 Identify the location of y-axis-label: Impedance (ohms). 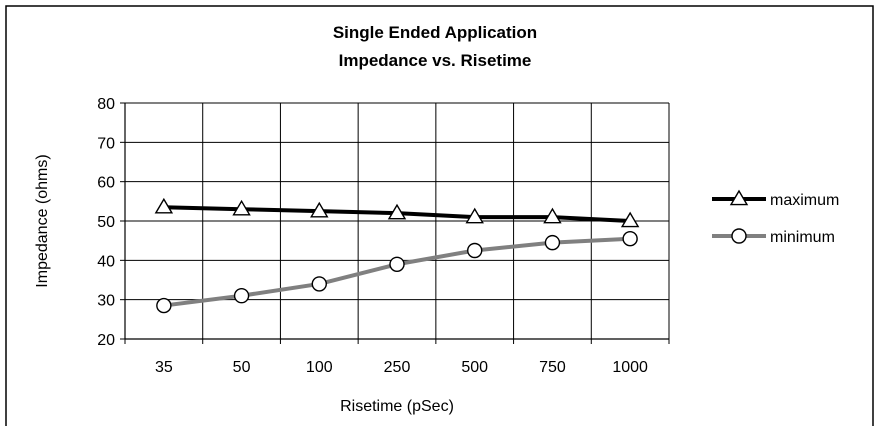
(42, 220).